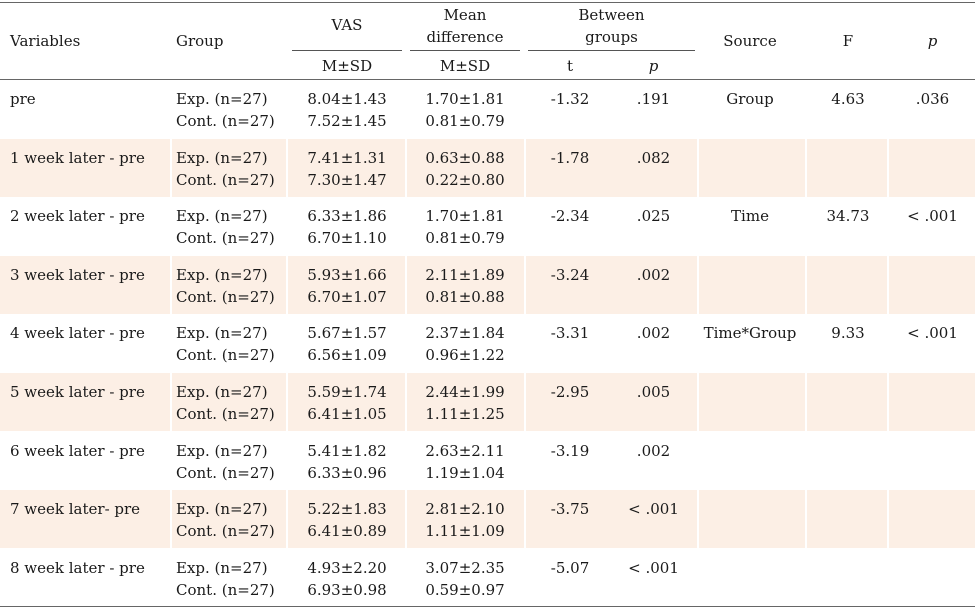 Image resolution: width=975 pixels, height=609 pixels. I want to click on cell-mean-difference-exp: 2.11±1.89, so click(465, 274).